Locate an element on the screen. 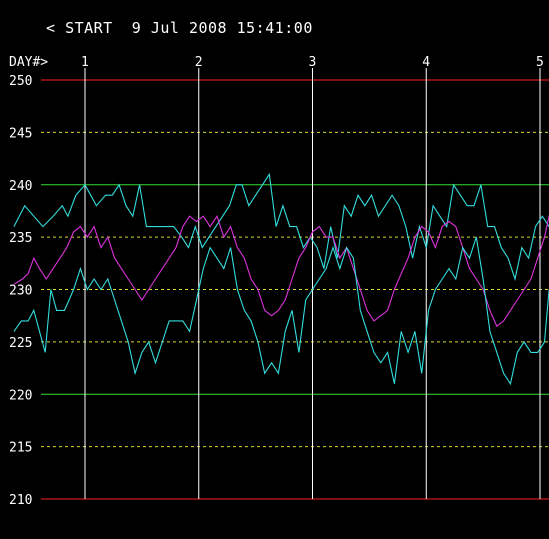 The width and height of the screenshot is (549, 539). y-tick-label-220: 220 is located at coordinates (20, 395).